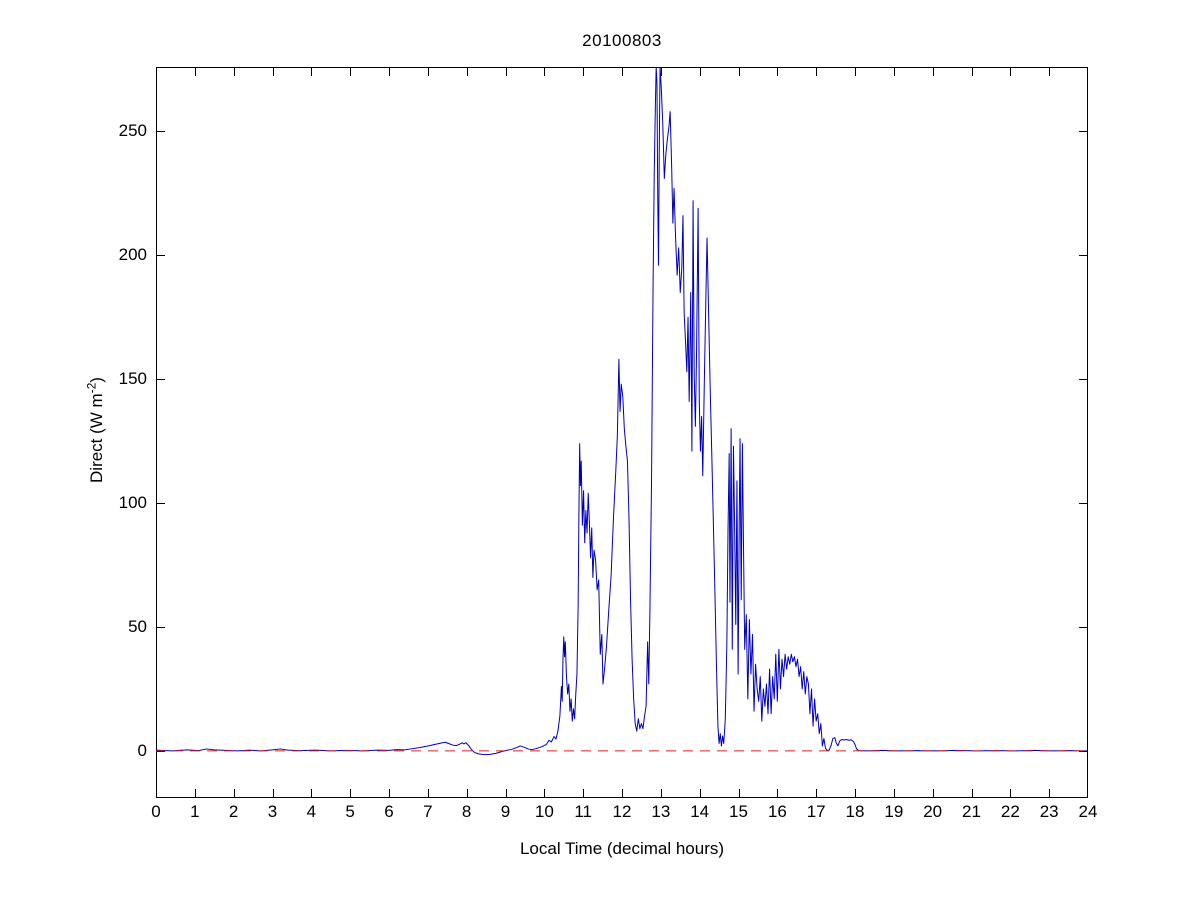 Image resolution: width=1201 pixels, height=900 pixels. Describe the element at coordinates (661, 811) in the screenshot. I see `x-tick-label: 13` at that location.